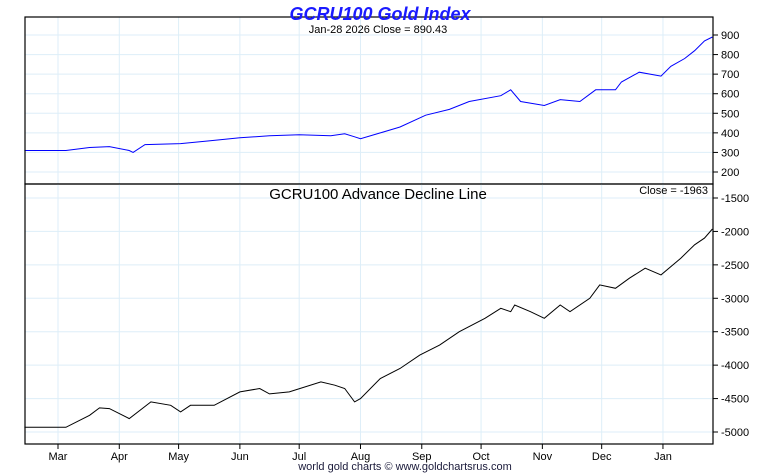 This screenshot has height=475, width=760. What do you see at coordinates (730, 36) in the screenshot?
I see `y-tick-label: 900` at bounding box center [730, 36].